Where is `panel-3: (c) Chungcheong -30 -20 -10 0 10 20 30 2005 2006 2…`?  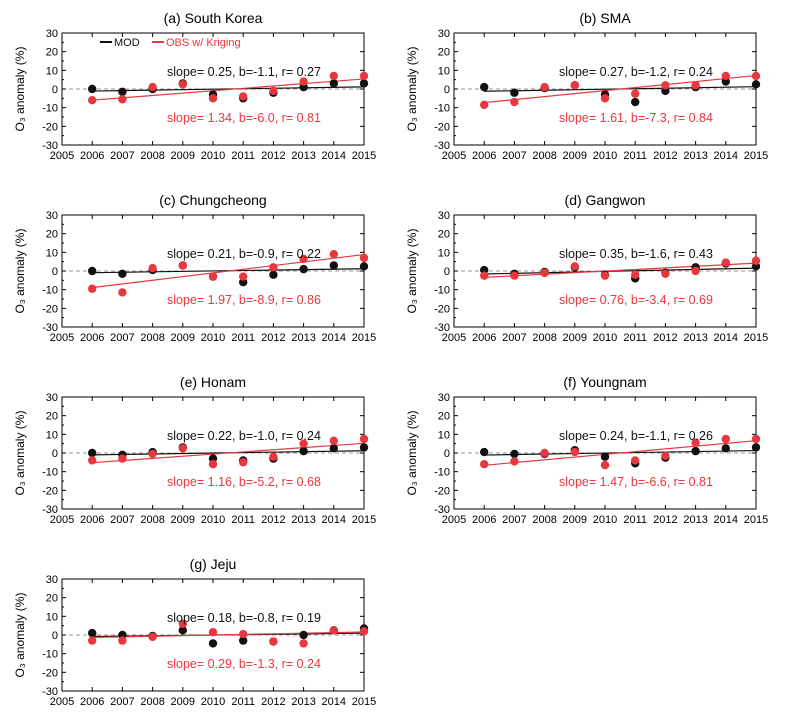 panel-3: (c) Chungcheong -30 -20 -10 0 10 20 30 2005 2006 2… is located at coordinates (194, 268).